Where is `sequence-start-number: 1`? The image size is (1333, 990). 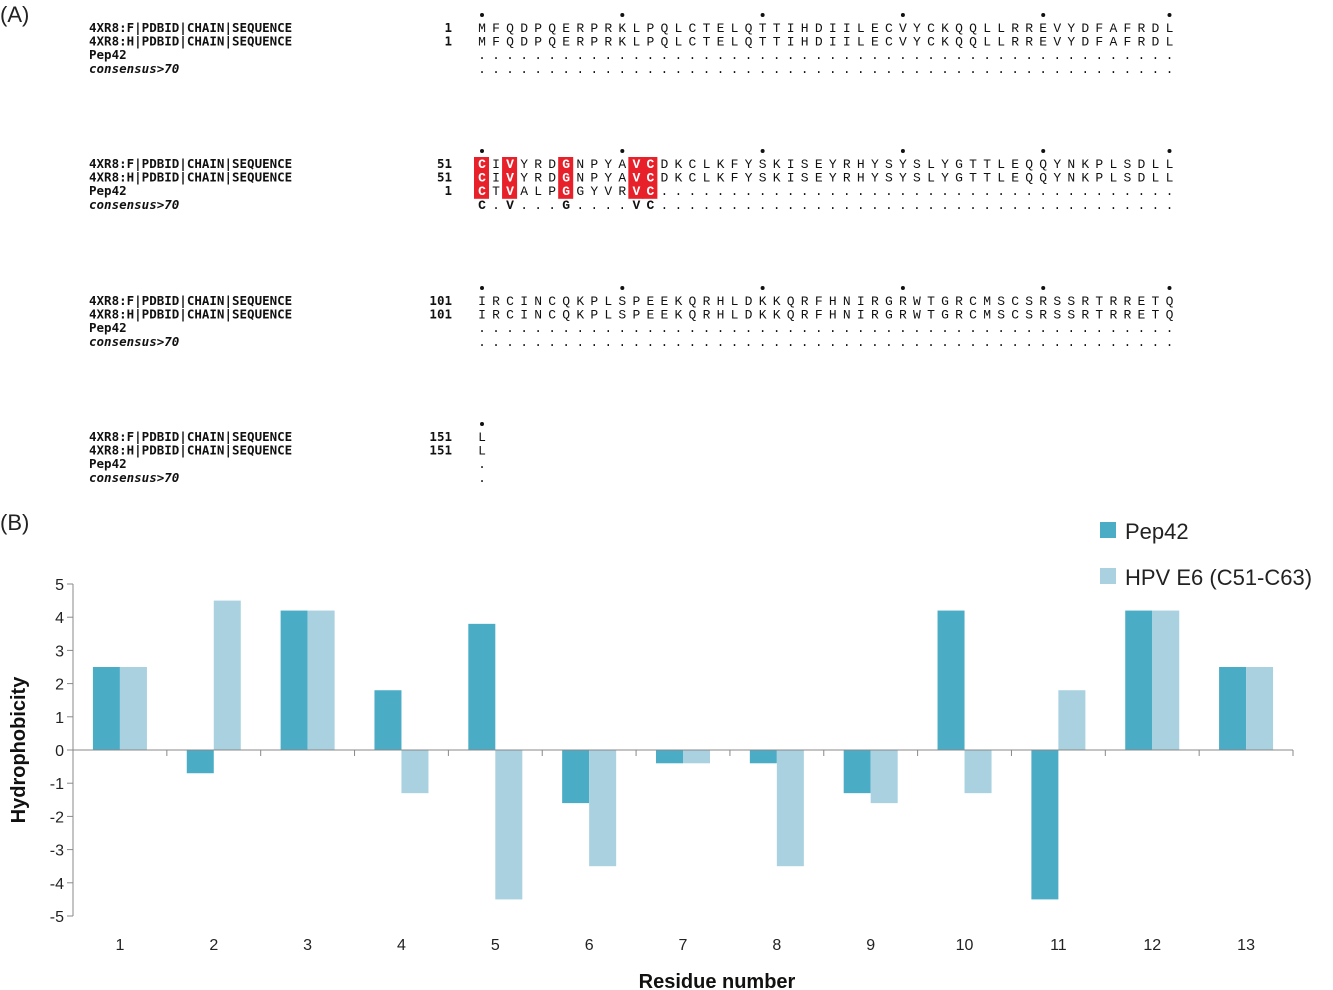 sequence-start-number: 1 is located at coordinates (448, 27).